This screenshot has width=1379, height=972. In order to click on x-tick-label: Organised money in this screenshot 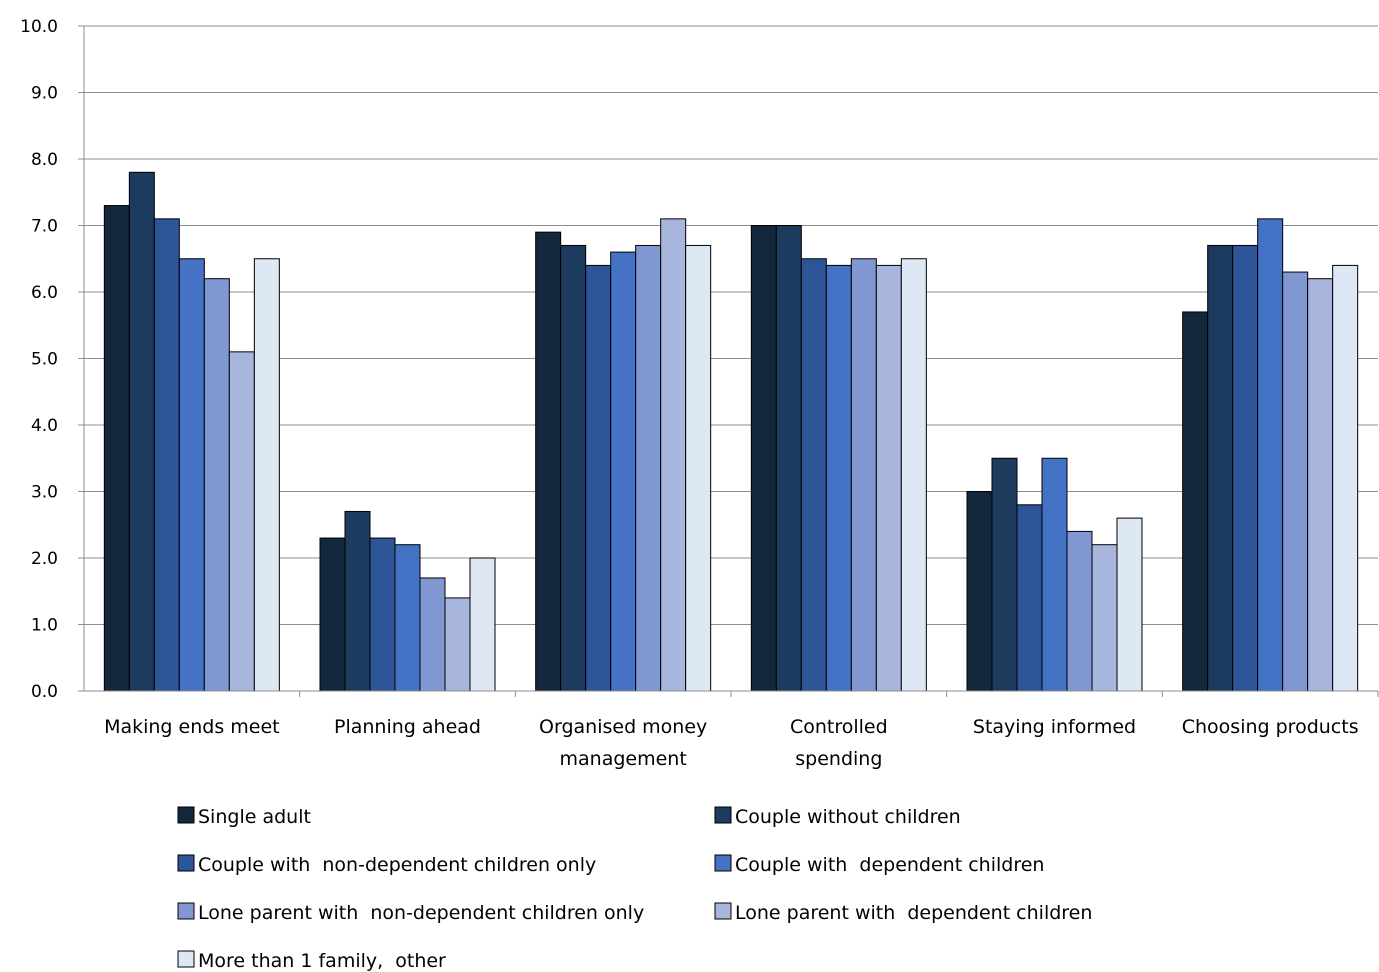, I will do `click(623, 727)`.